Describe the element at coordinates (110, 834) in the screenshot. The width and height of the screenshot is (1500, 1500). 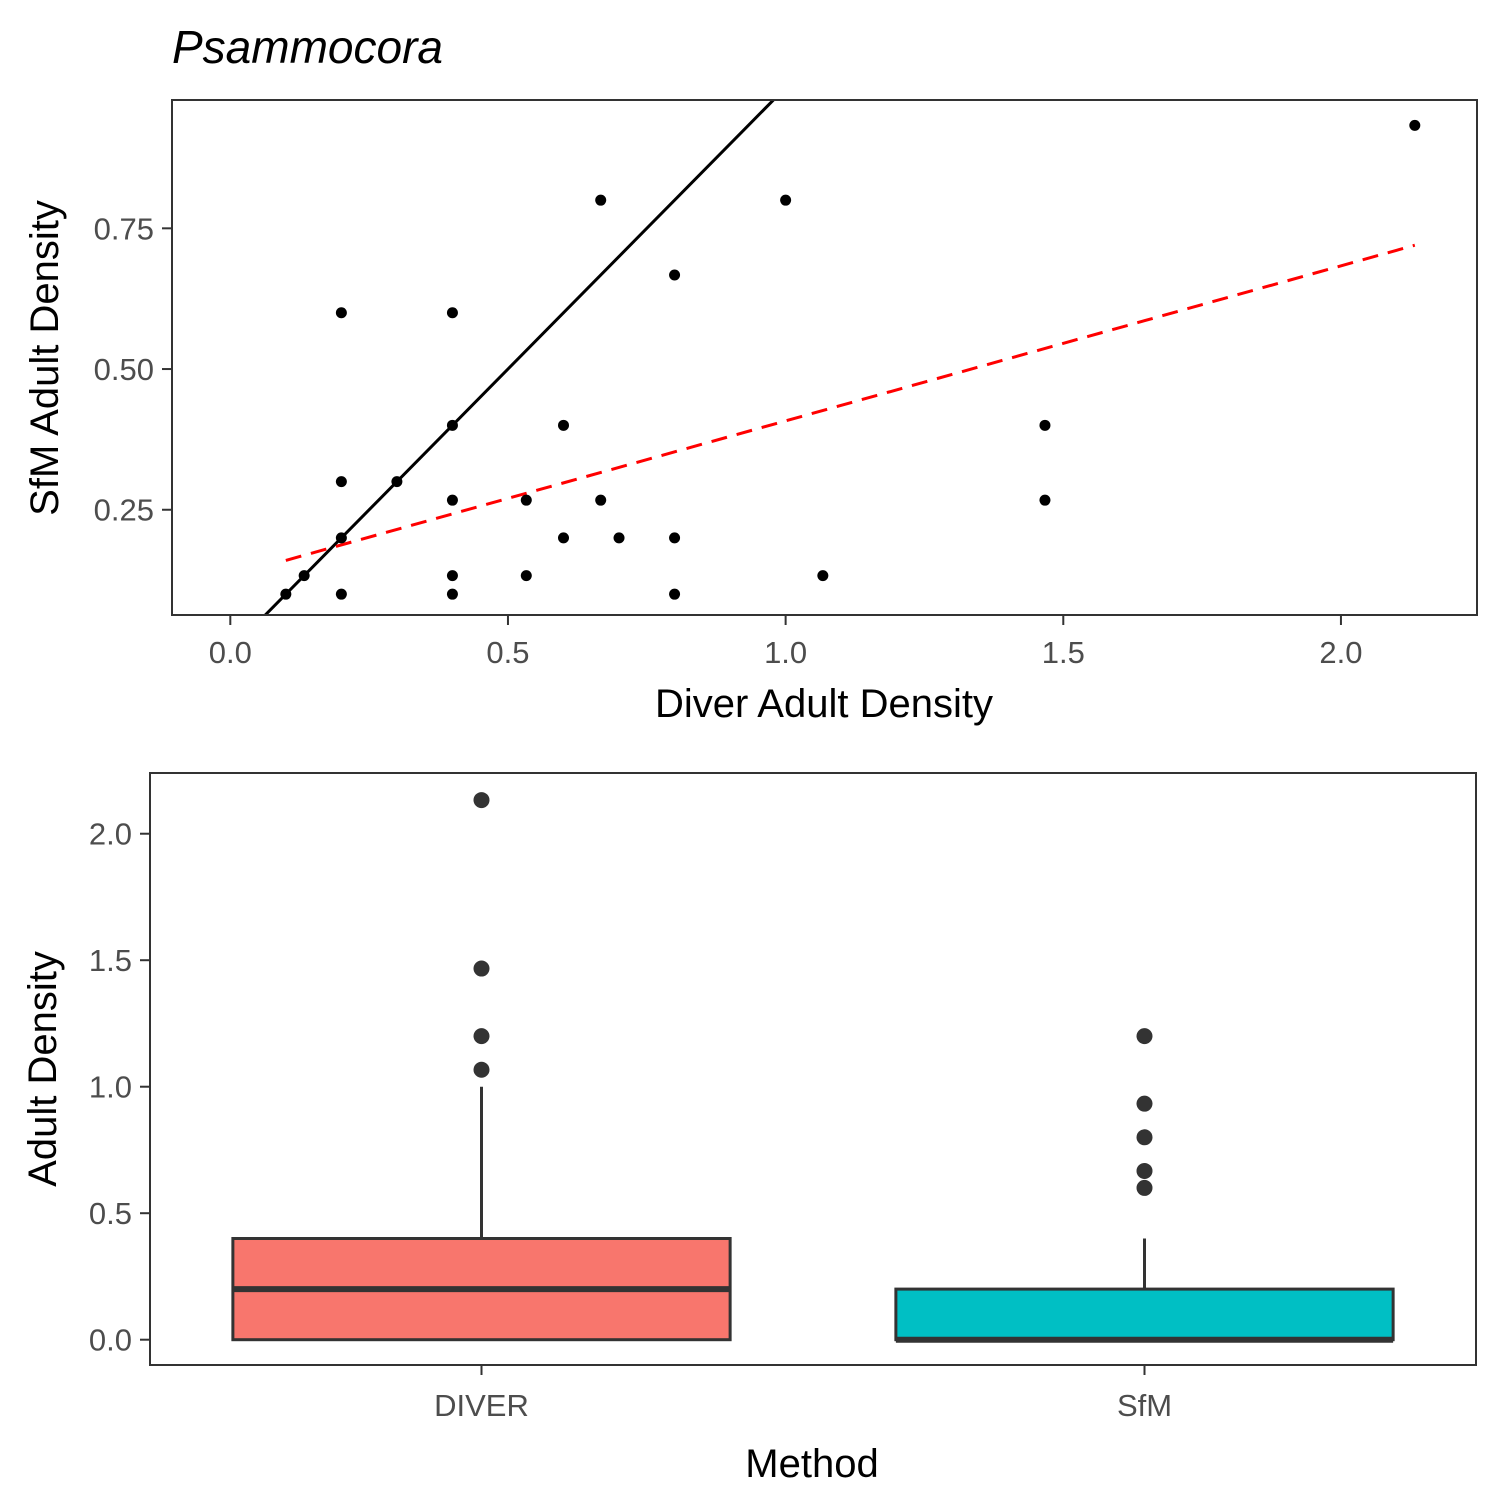
I see `y-tick-label: 2.0` at that location.